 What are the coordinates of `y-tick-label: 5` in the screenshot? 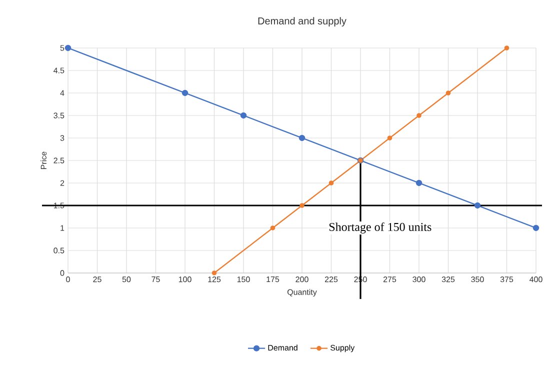 It's located at (62, 48).